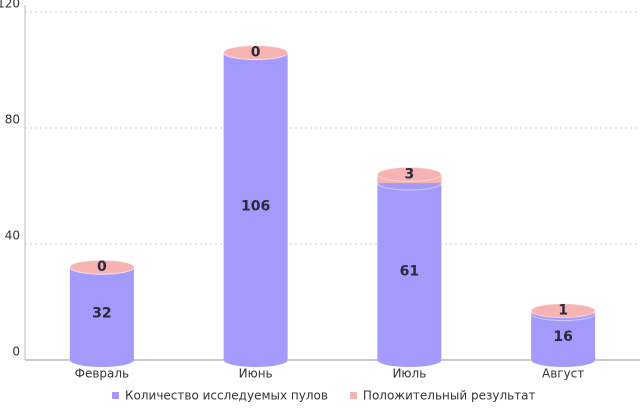  What do you see at coordinates (449, 396) in the screenshot?
I see `legend-label: Положительный результат` at bounding box center [449, 396].